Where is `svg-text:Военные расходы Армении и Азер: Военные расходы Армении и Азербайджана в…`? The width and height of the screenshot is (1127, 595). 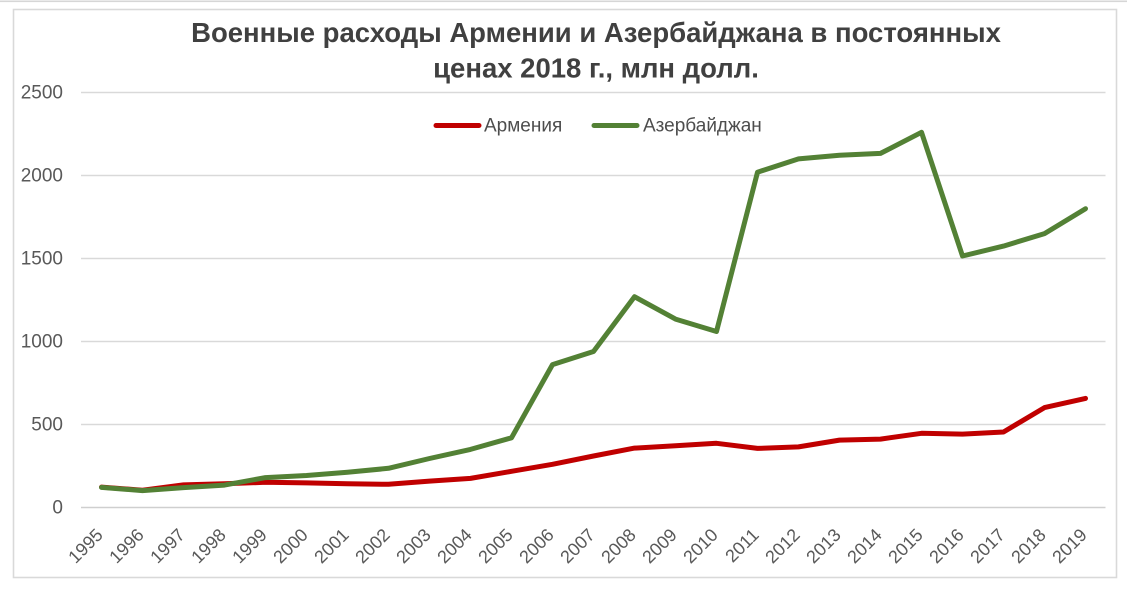 svg-text:Военные расходы Армении и Азер: Военные расходы Армении и Азербайджана в… is located at coordinates (596, 32).